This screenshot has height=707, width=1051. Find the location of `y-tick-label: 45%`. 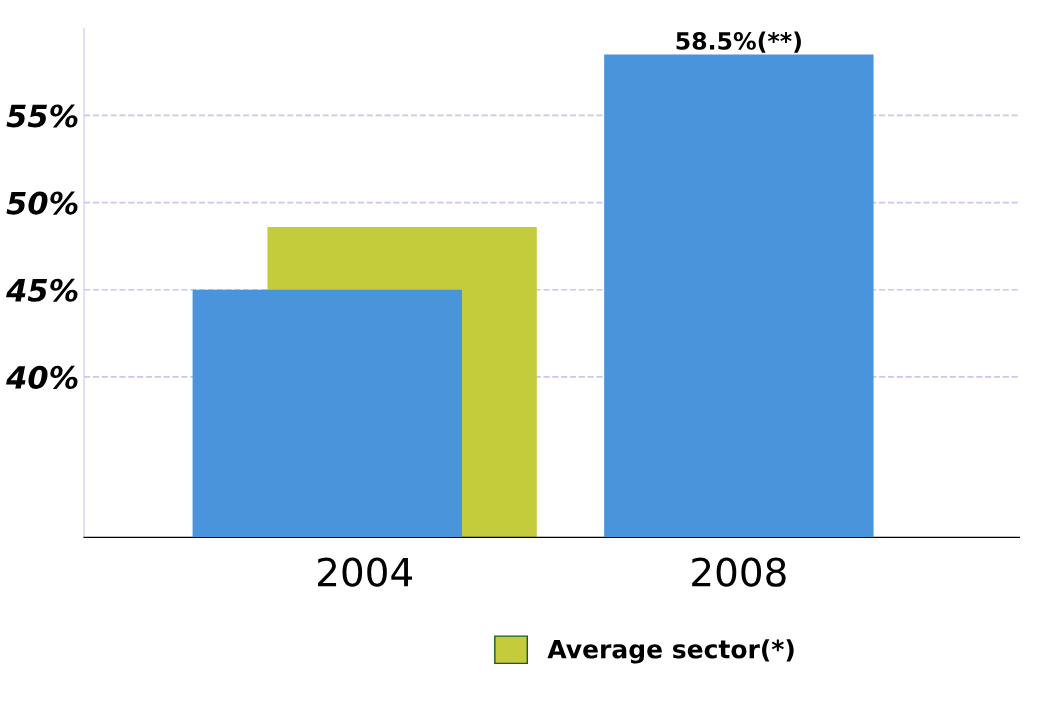

y-tick-label: 45% is located at coordinates (42, 290).